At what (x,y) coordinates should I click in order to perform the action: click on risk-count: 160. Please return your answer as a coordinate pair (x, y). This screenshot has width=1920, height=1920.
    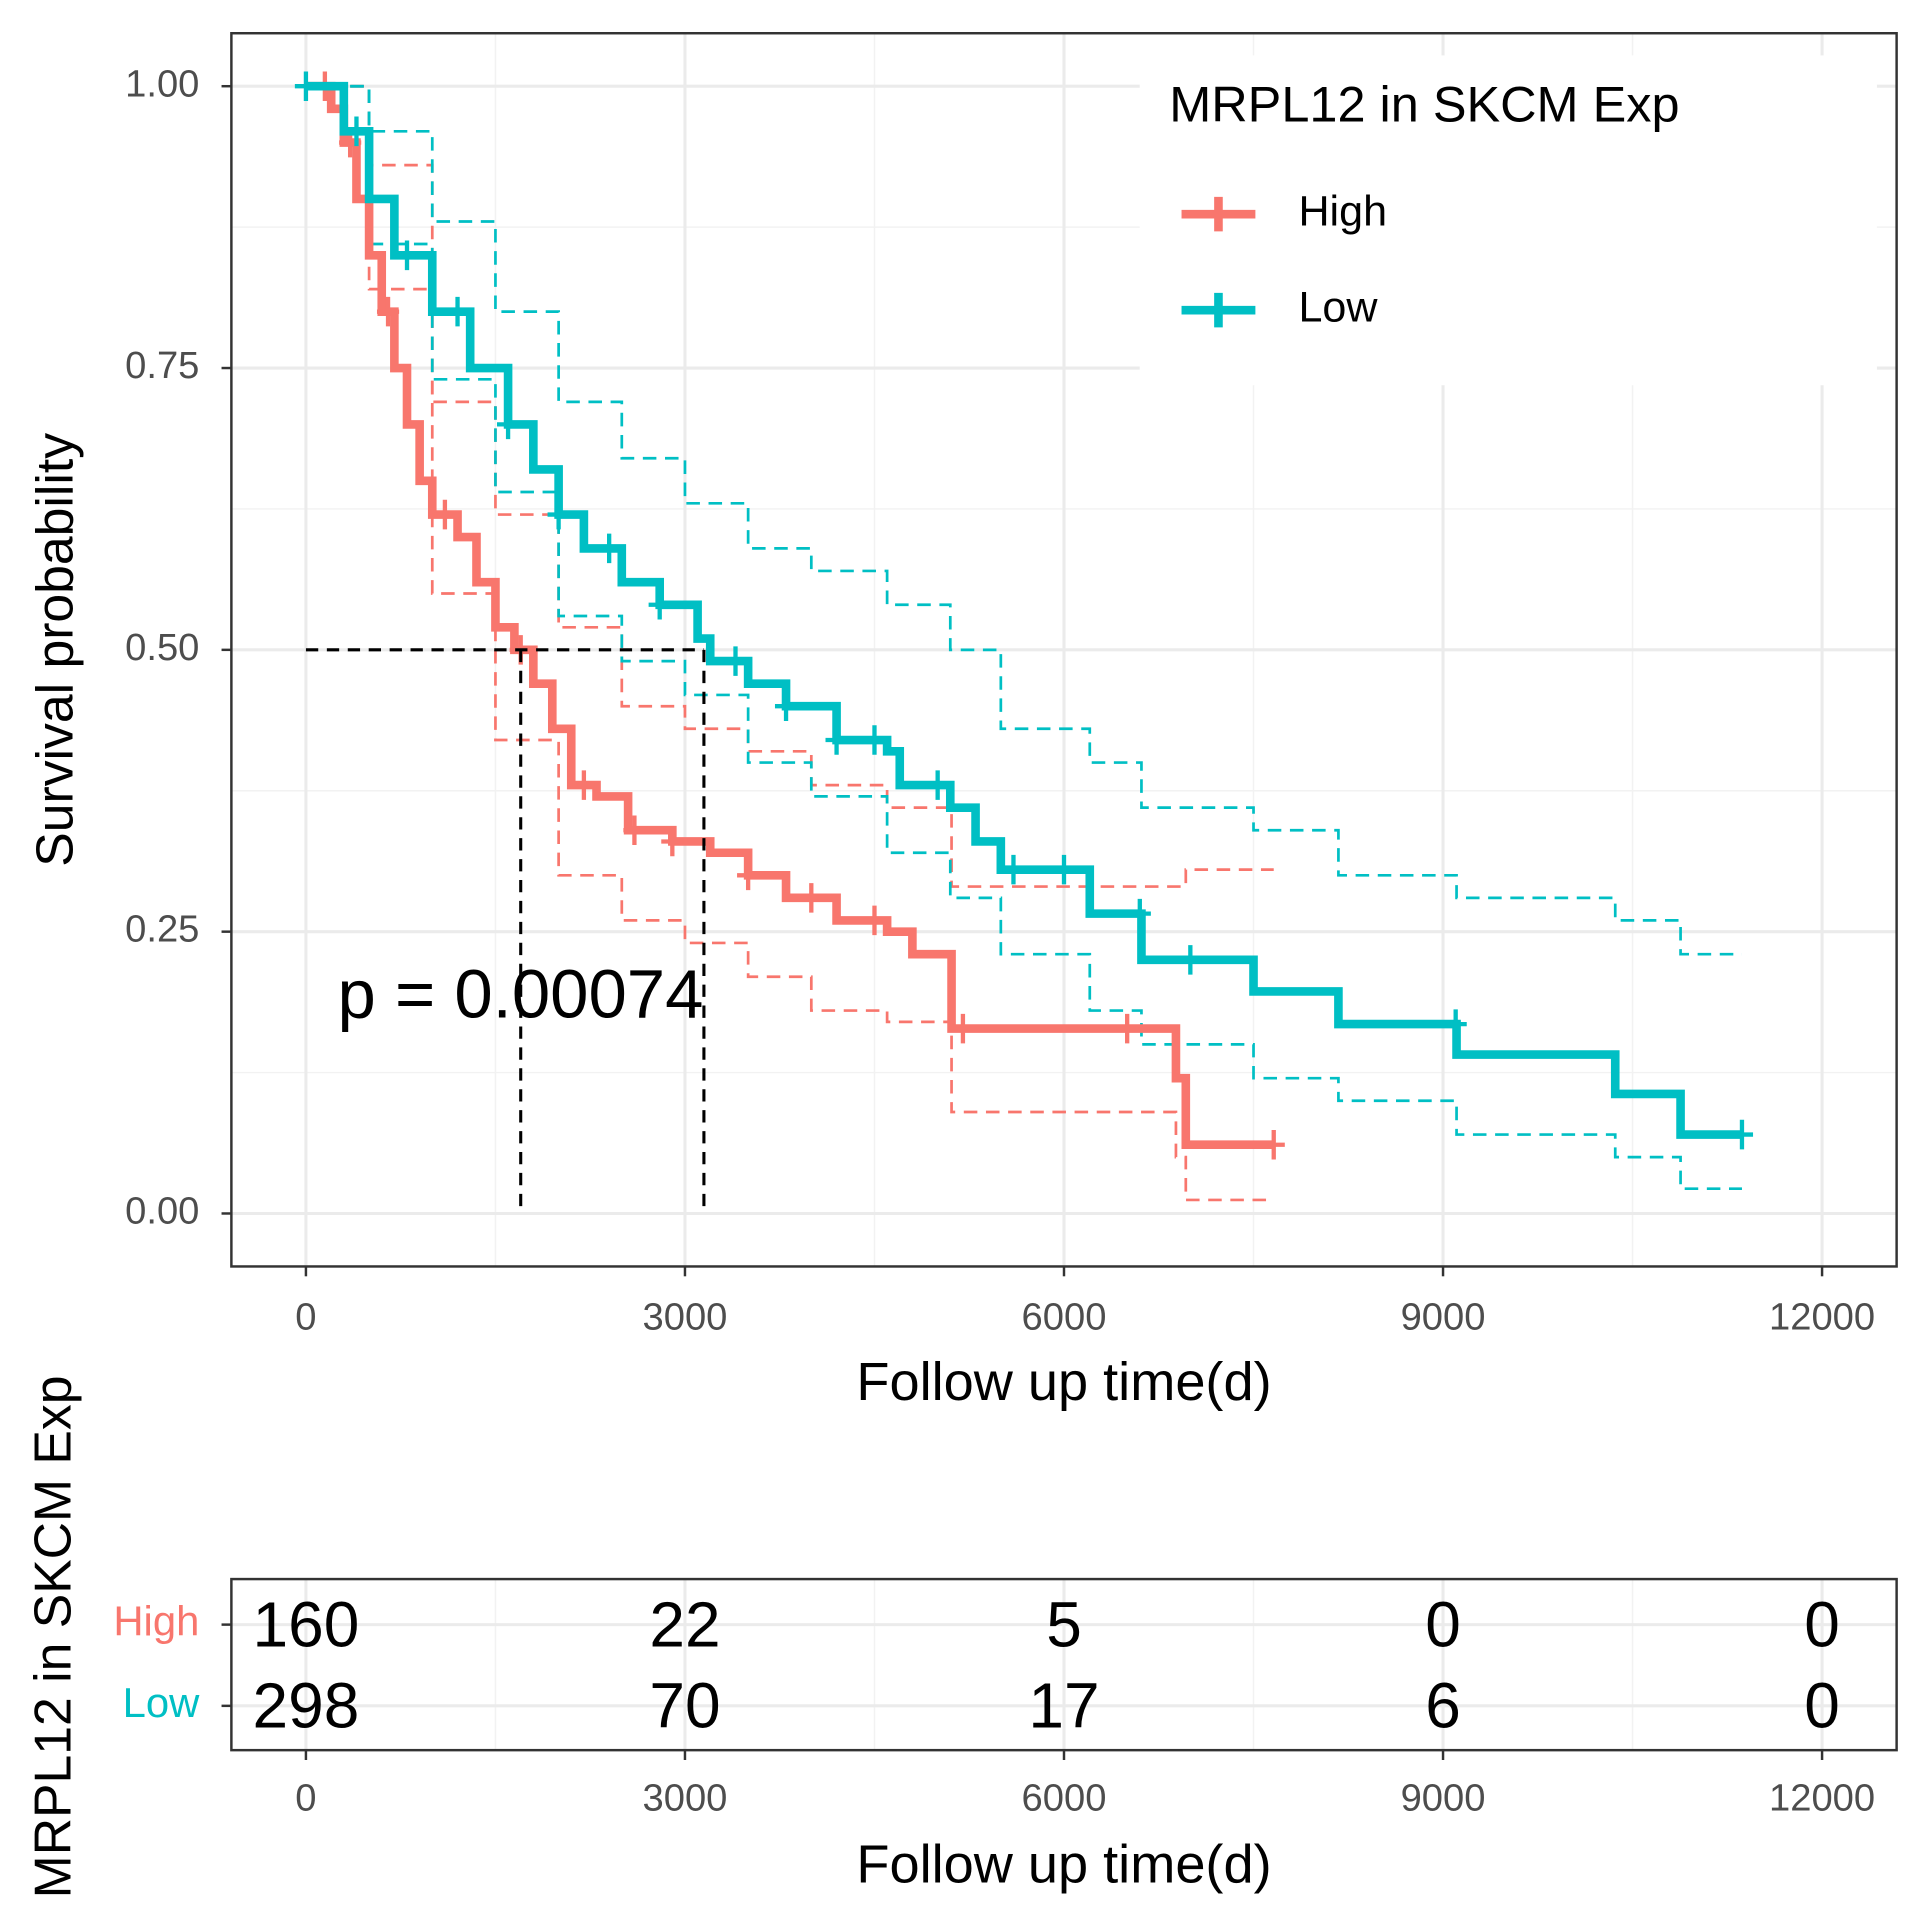
    Looking at the image, I should click on (306, 1624).